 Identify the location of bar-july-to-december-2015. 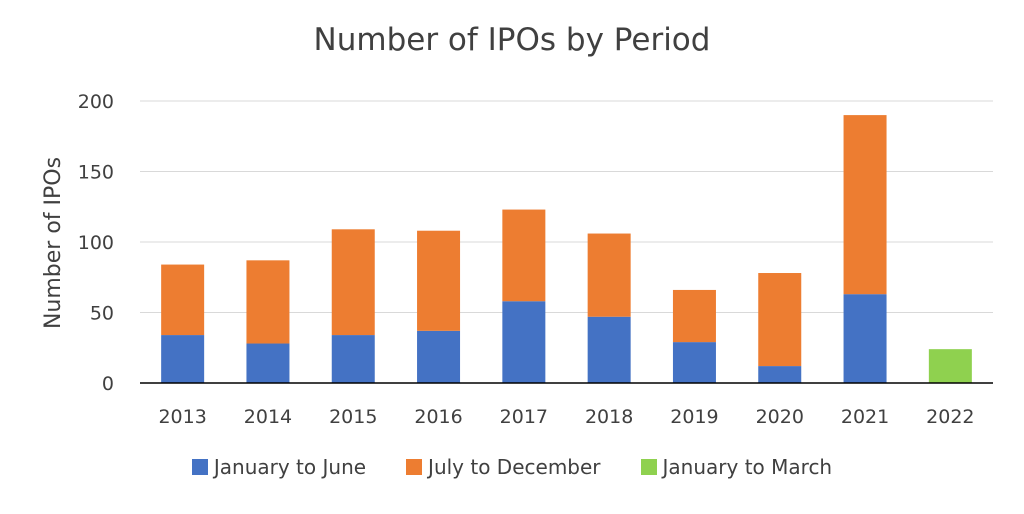
(353, 282).